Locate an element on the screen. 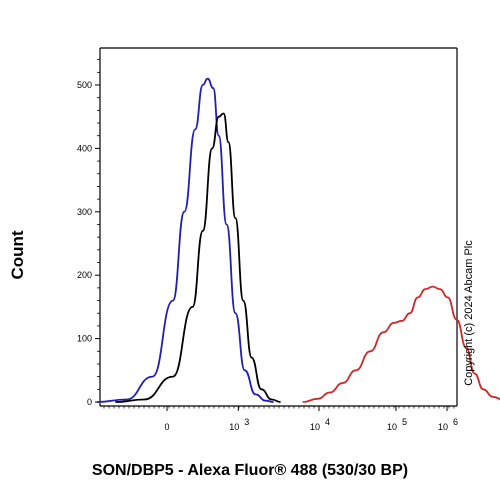  x-tick-label-4: 10 is located at coordinates (443, 427).